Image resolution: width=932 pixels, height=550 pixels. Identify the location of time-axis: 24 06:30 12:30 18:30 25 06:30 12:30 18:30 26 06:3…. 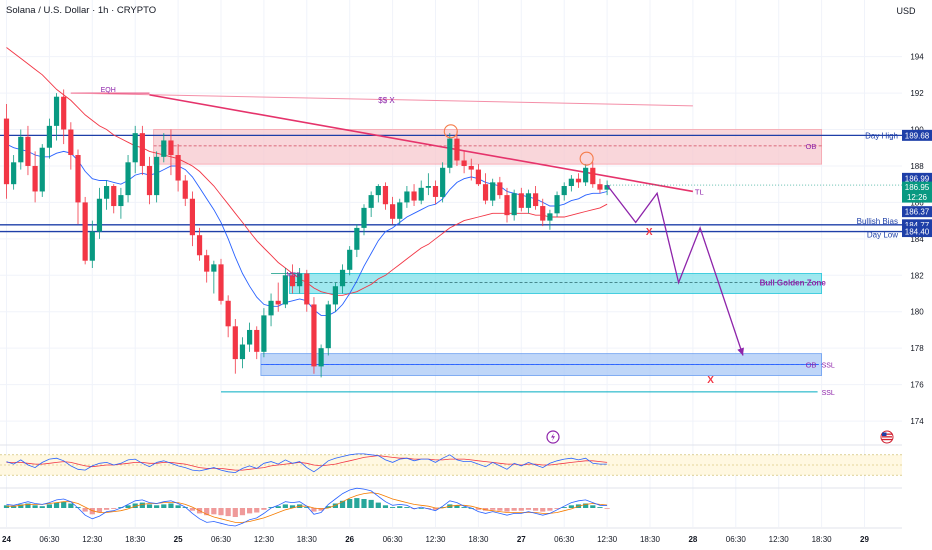
(451, 535).